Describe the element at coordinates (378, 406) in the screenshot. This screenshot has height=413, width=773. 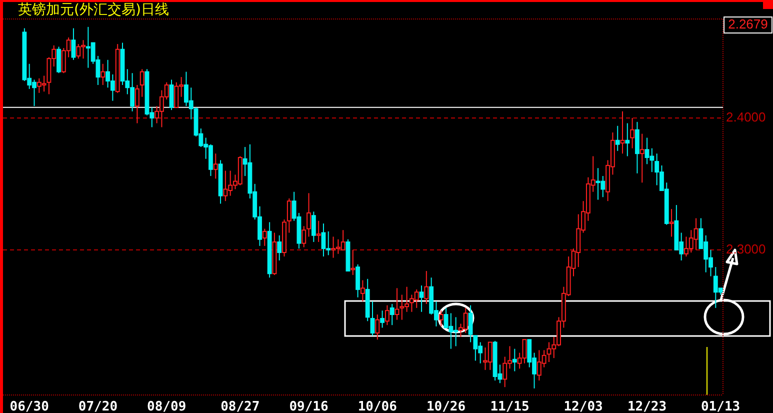
I see `x-tick-label: 10/06` at that location.